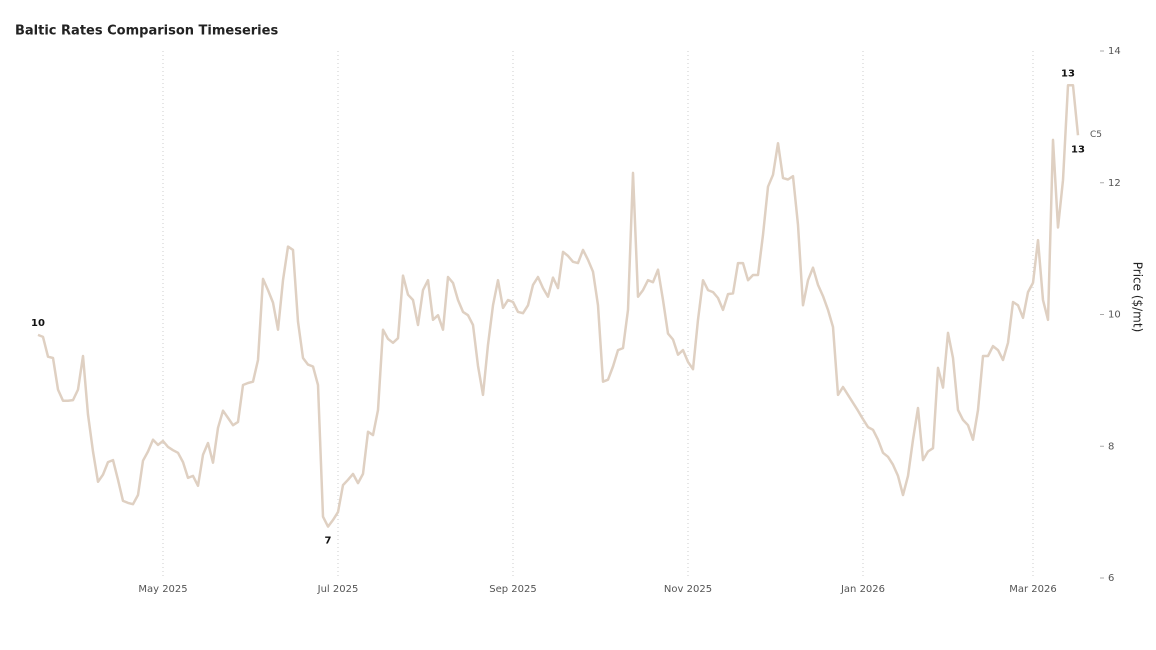  Describe the element at coordinates (1138, 297) in the screenshot. I see `y-axis-label: Price ($/mt)` at that location.